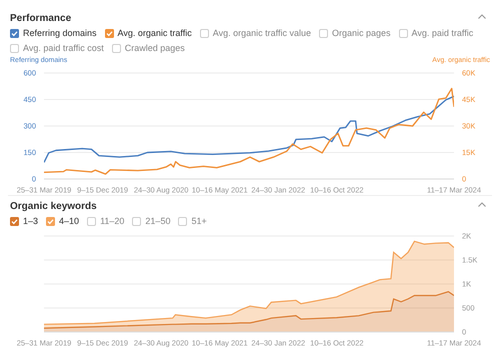 Image resolution: width=500 pixels, height=350 pixels. I want to click on text: Crawled pages, so click(154, 48).